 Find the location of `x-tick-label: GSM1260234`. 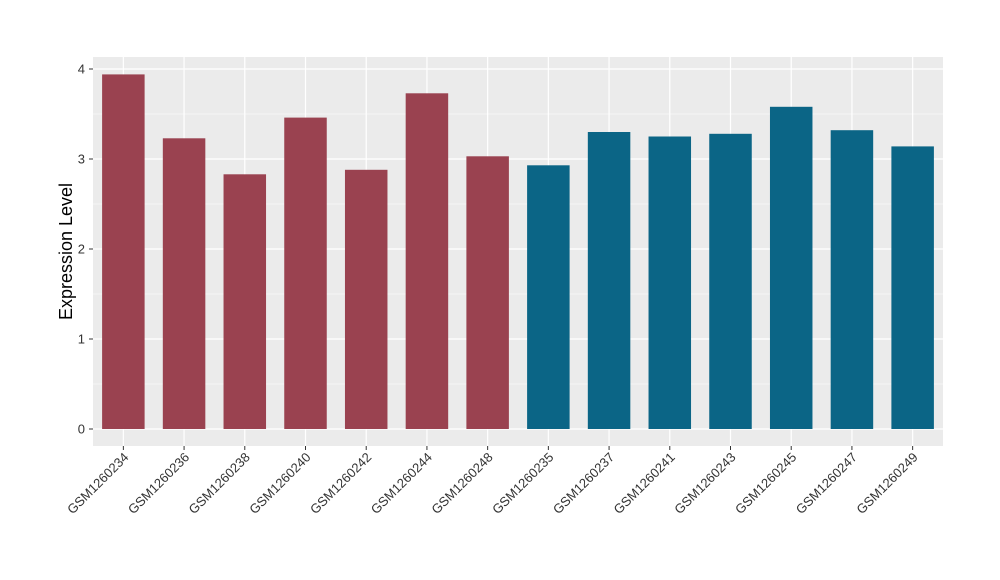

x-tick-label: GSM1260234 is located at coordinates (97, 483).